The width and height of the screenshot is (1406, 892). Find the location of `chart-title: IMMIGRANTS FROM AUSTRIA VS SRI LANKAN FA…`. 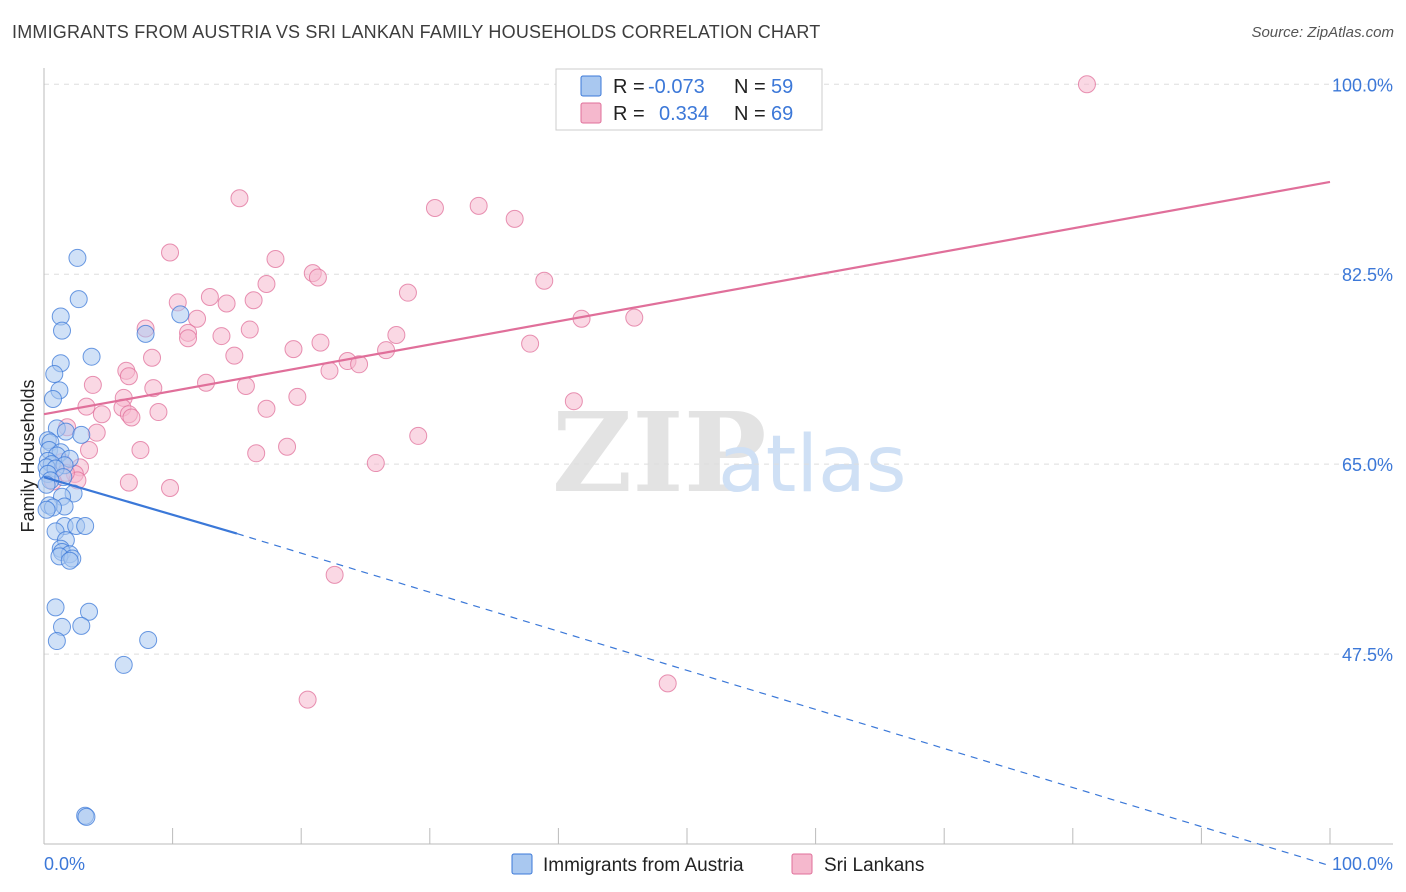

chart-title: IMMIGRANTS FROM AUSTRIA VS SRI LANKAN FA… is located at coordinates (416, 32).